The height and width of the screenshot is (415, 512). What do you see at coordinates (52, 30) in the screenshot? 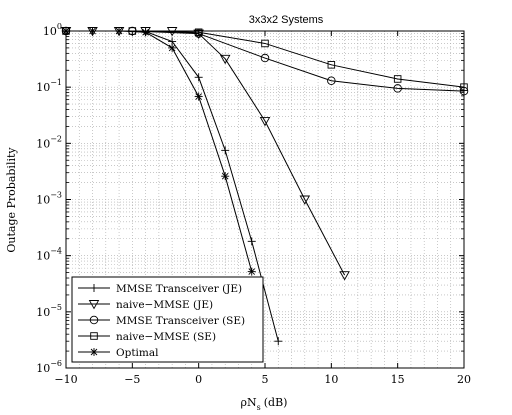
I see `y-tick-label: 10⁰` at bounding box center [52, 30].